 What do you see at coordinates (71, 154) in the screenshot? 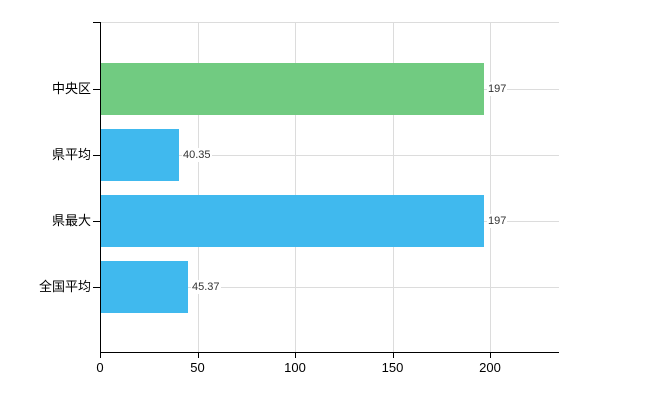
I see `category-label: 県平均` at bounding box center [71, 154].